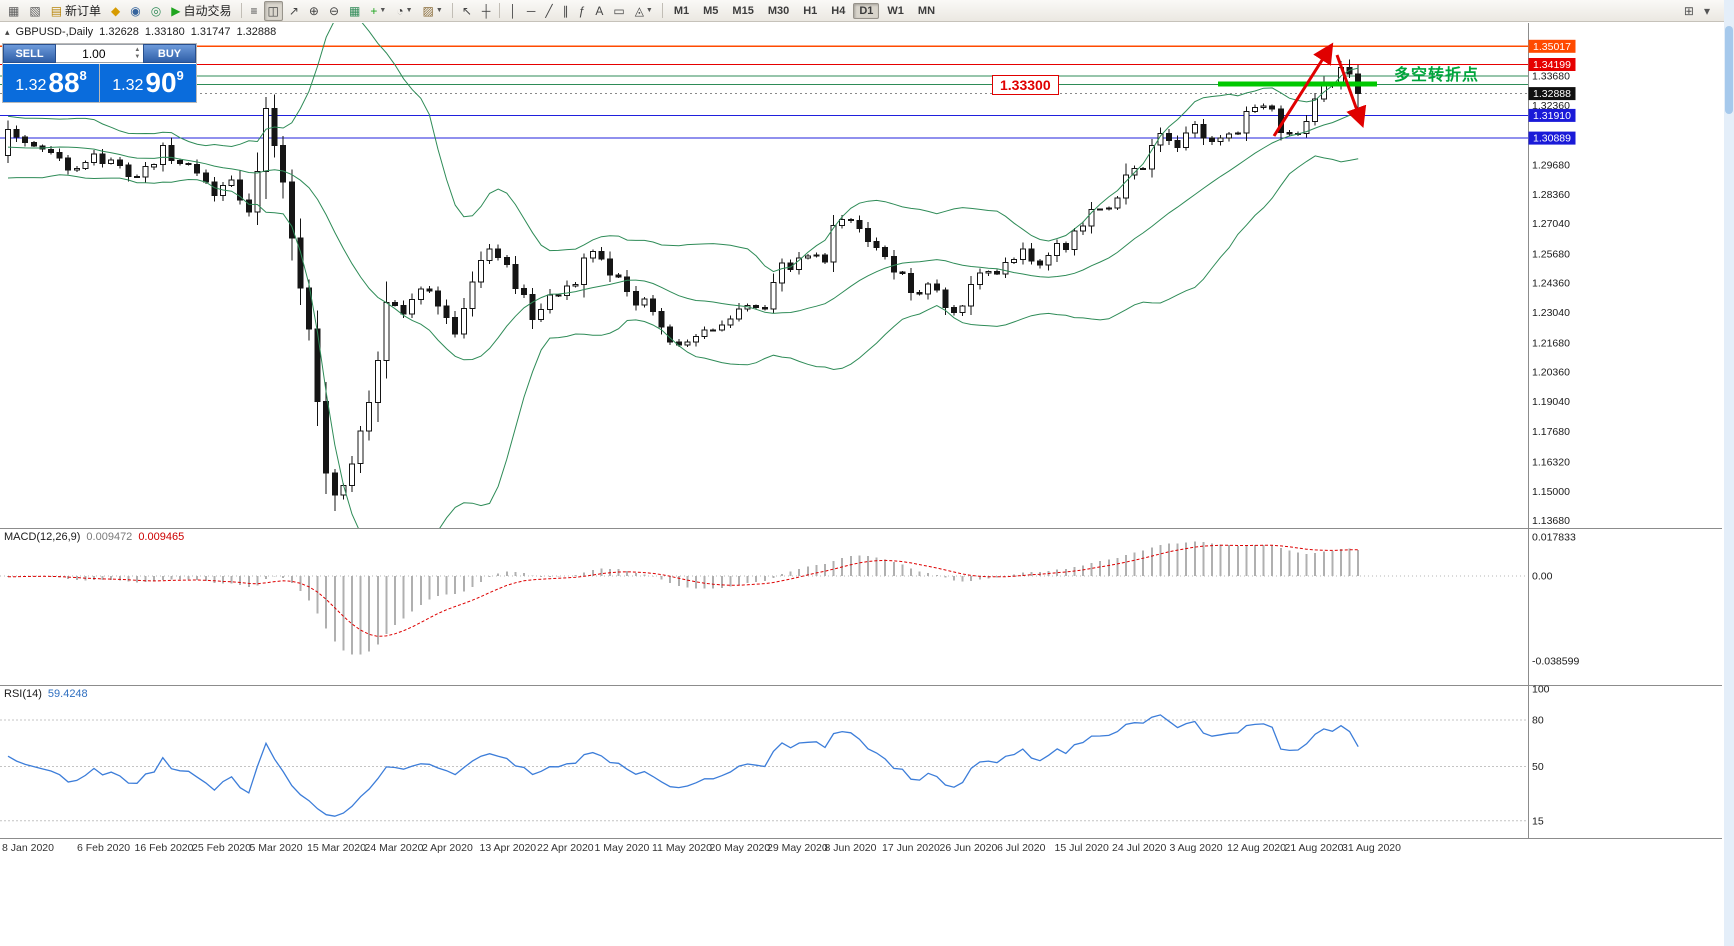 This screenshot has height=946, width=1734. I want to click on macd-header: MACD(12,26,9) 0.009472 0.009465, so click(94, 537).